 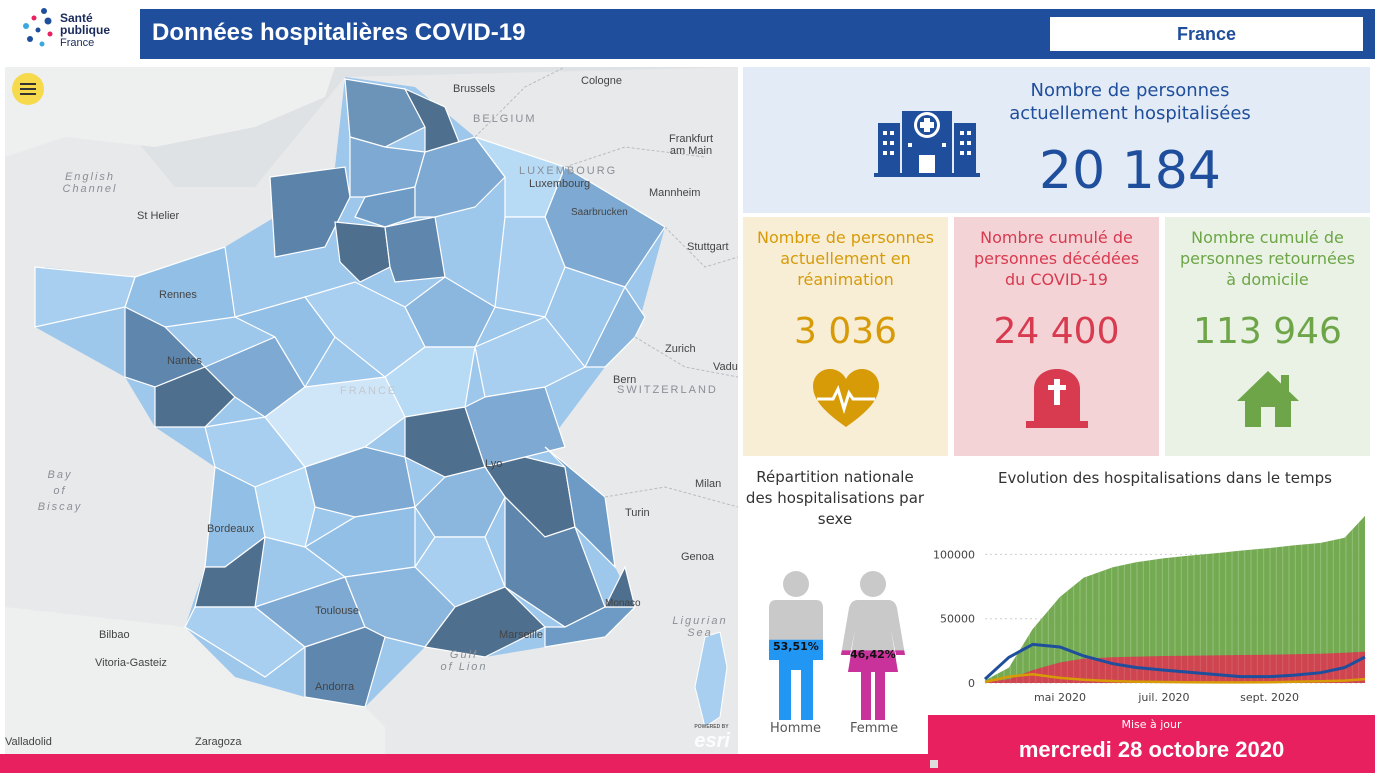 I want to click on sex-pictograms, so click(x=837, y=645).